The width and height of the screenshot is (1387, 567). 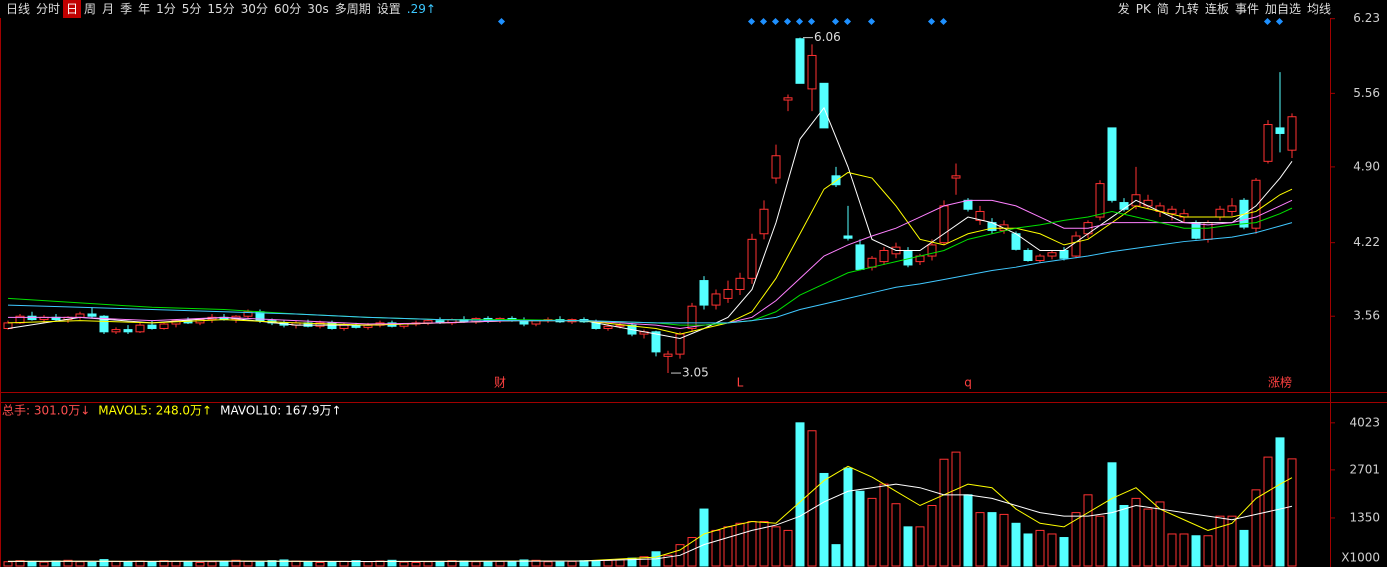 I want to click on toolbar-button: 1分, so click(x=166, y=9).